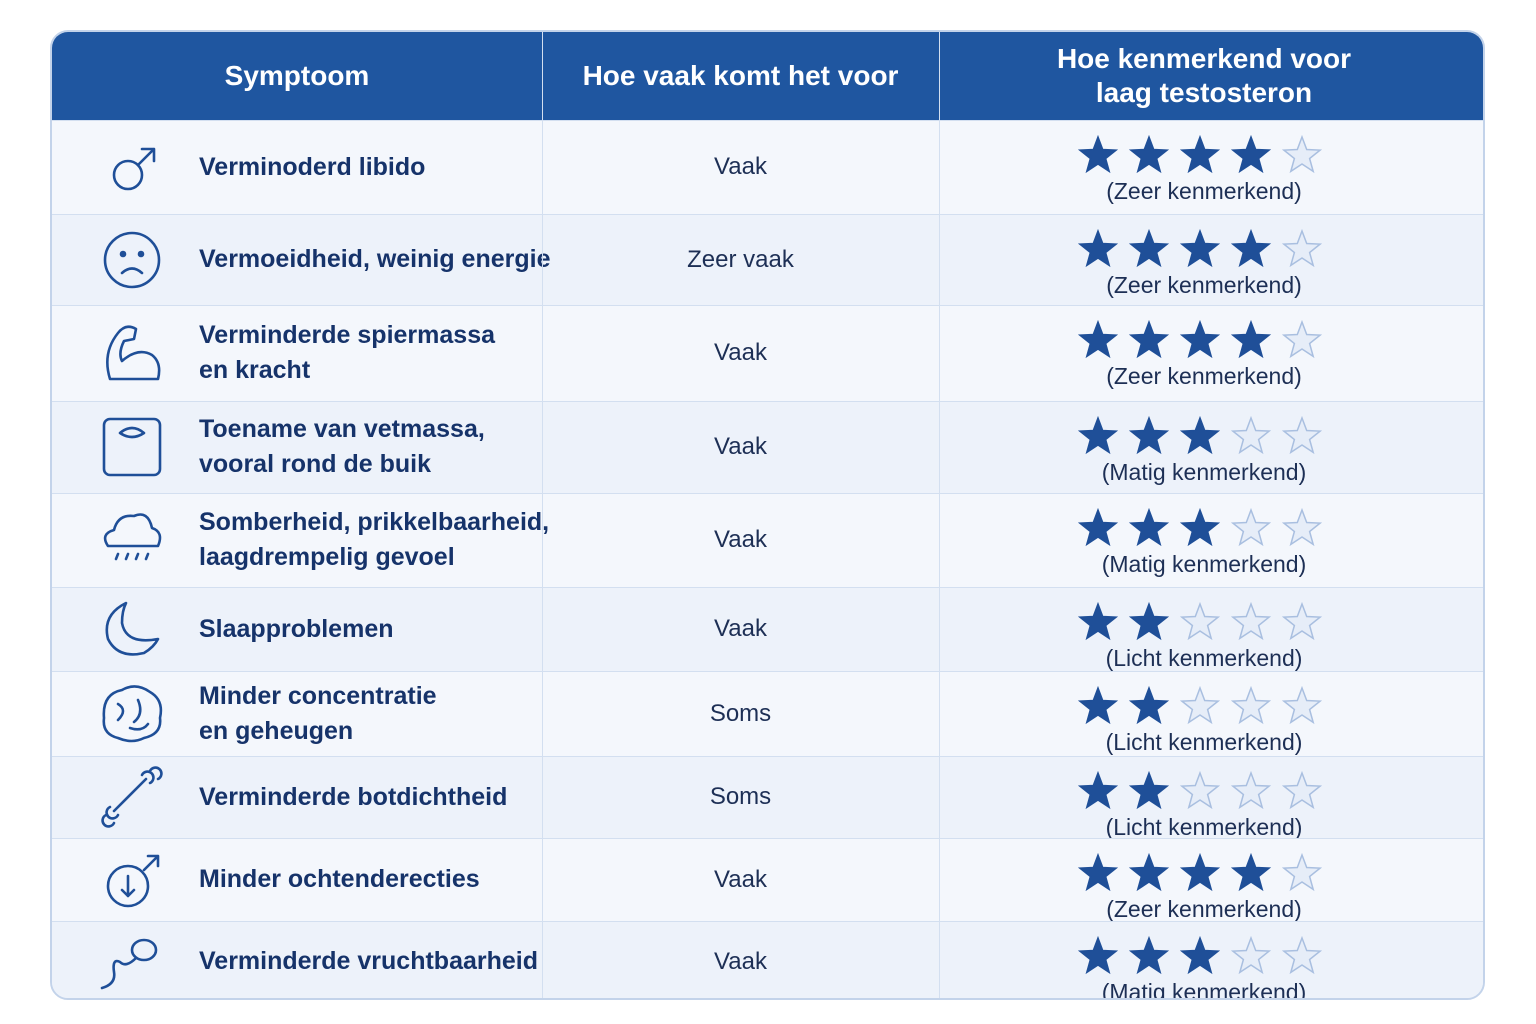 Image resolution: width=1536 pixels, height=1024 pixels. Describe the element at coordinates (315, 464) in the screenshot. I see `symptom-name: vooral rond de buik` at that location.